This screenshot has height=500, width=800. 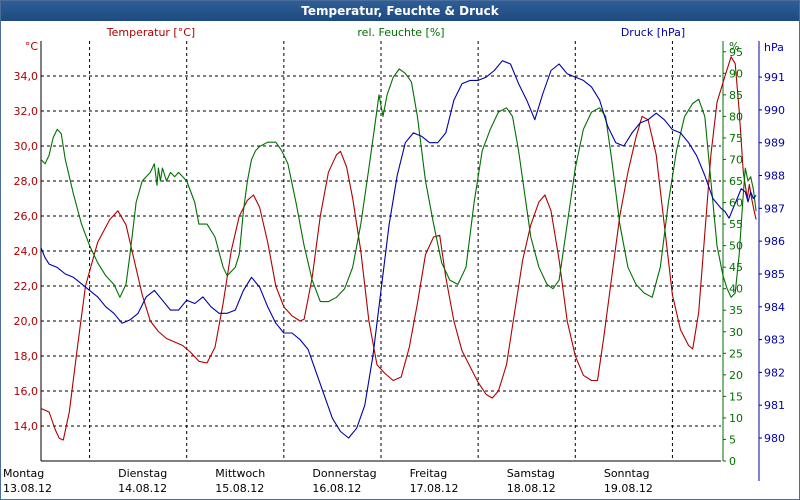 I want to click on humidity-tick-label: 85, so click(x=736, y=95).